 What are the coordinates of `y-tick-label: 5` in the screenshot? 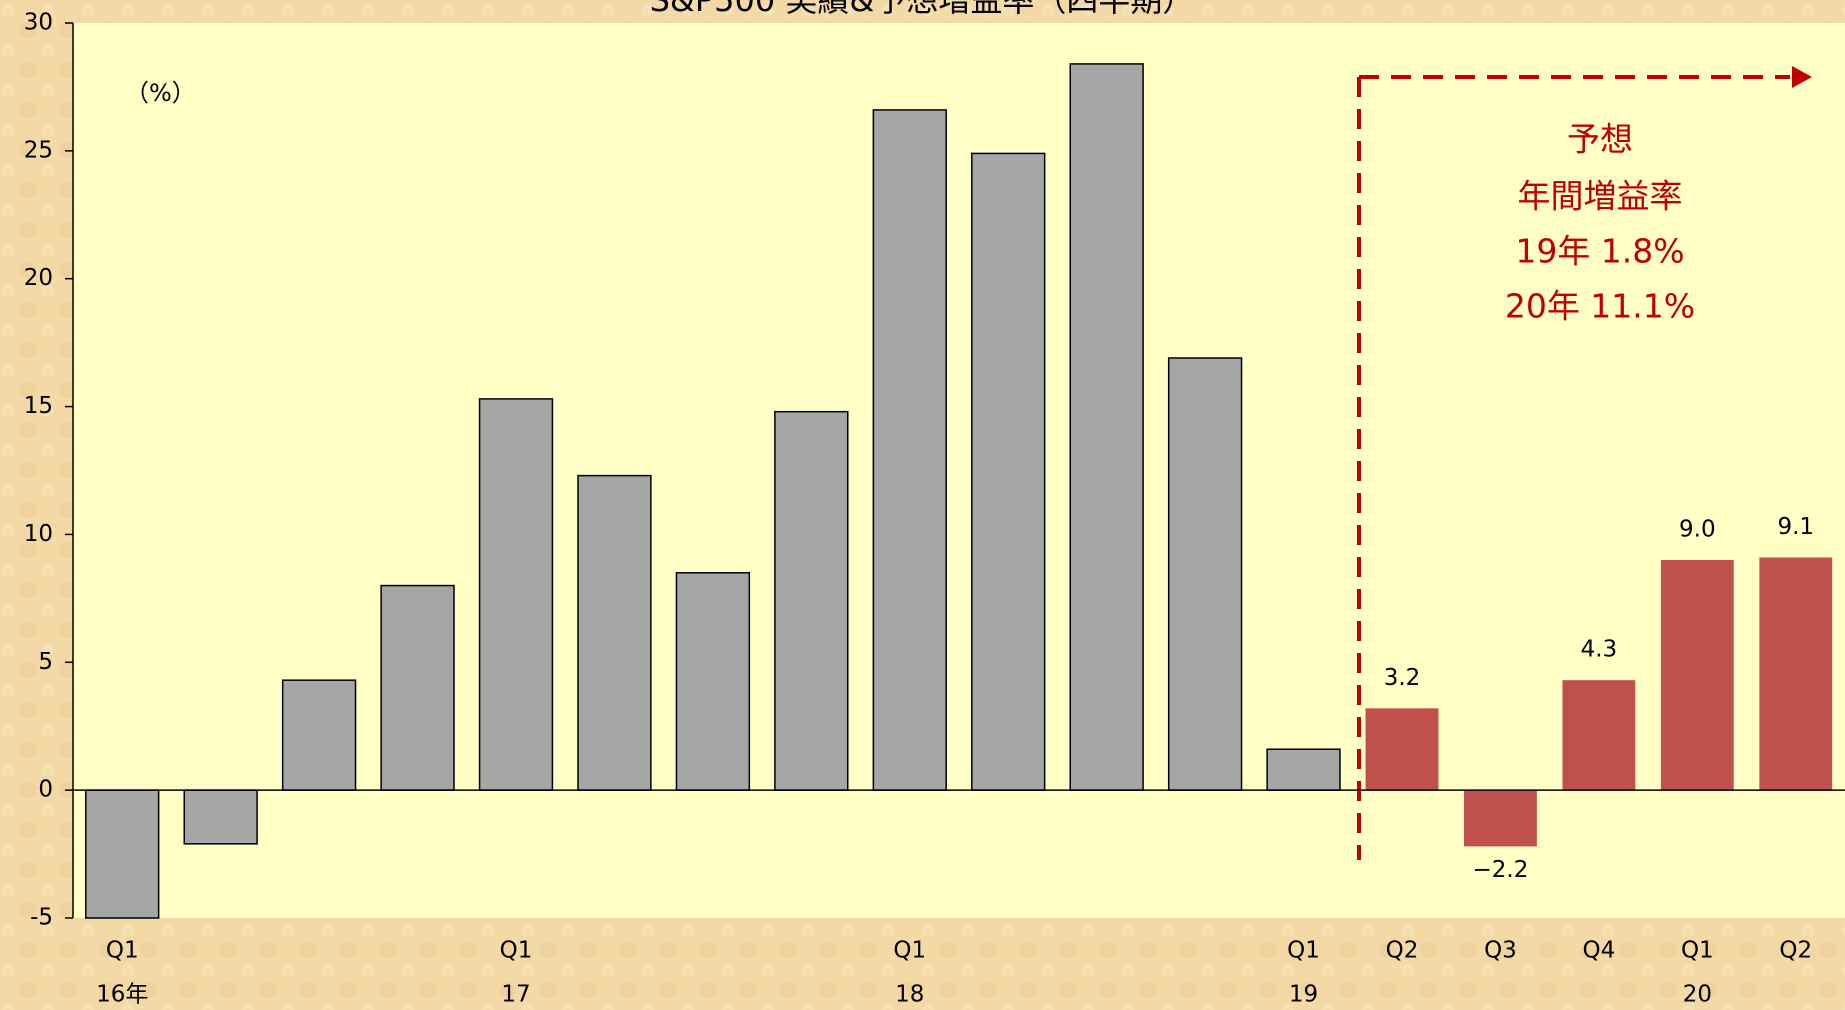 It's located at (45, 662).